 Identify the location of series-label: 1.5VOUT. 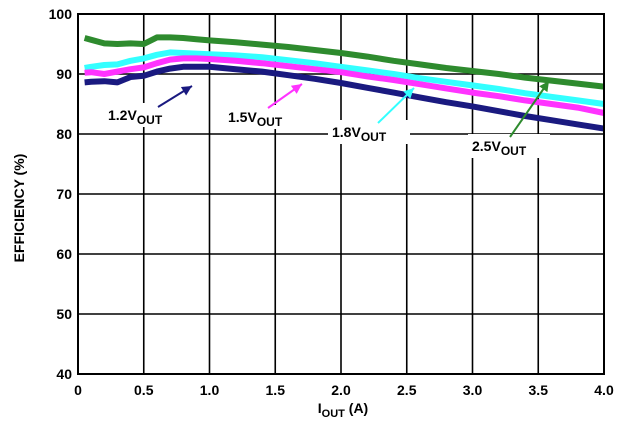
(255, 119).